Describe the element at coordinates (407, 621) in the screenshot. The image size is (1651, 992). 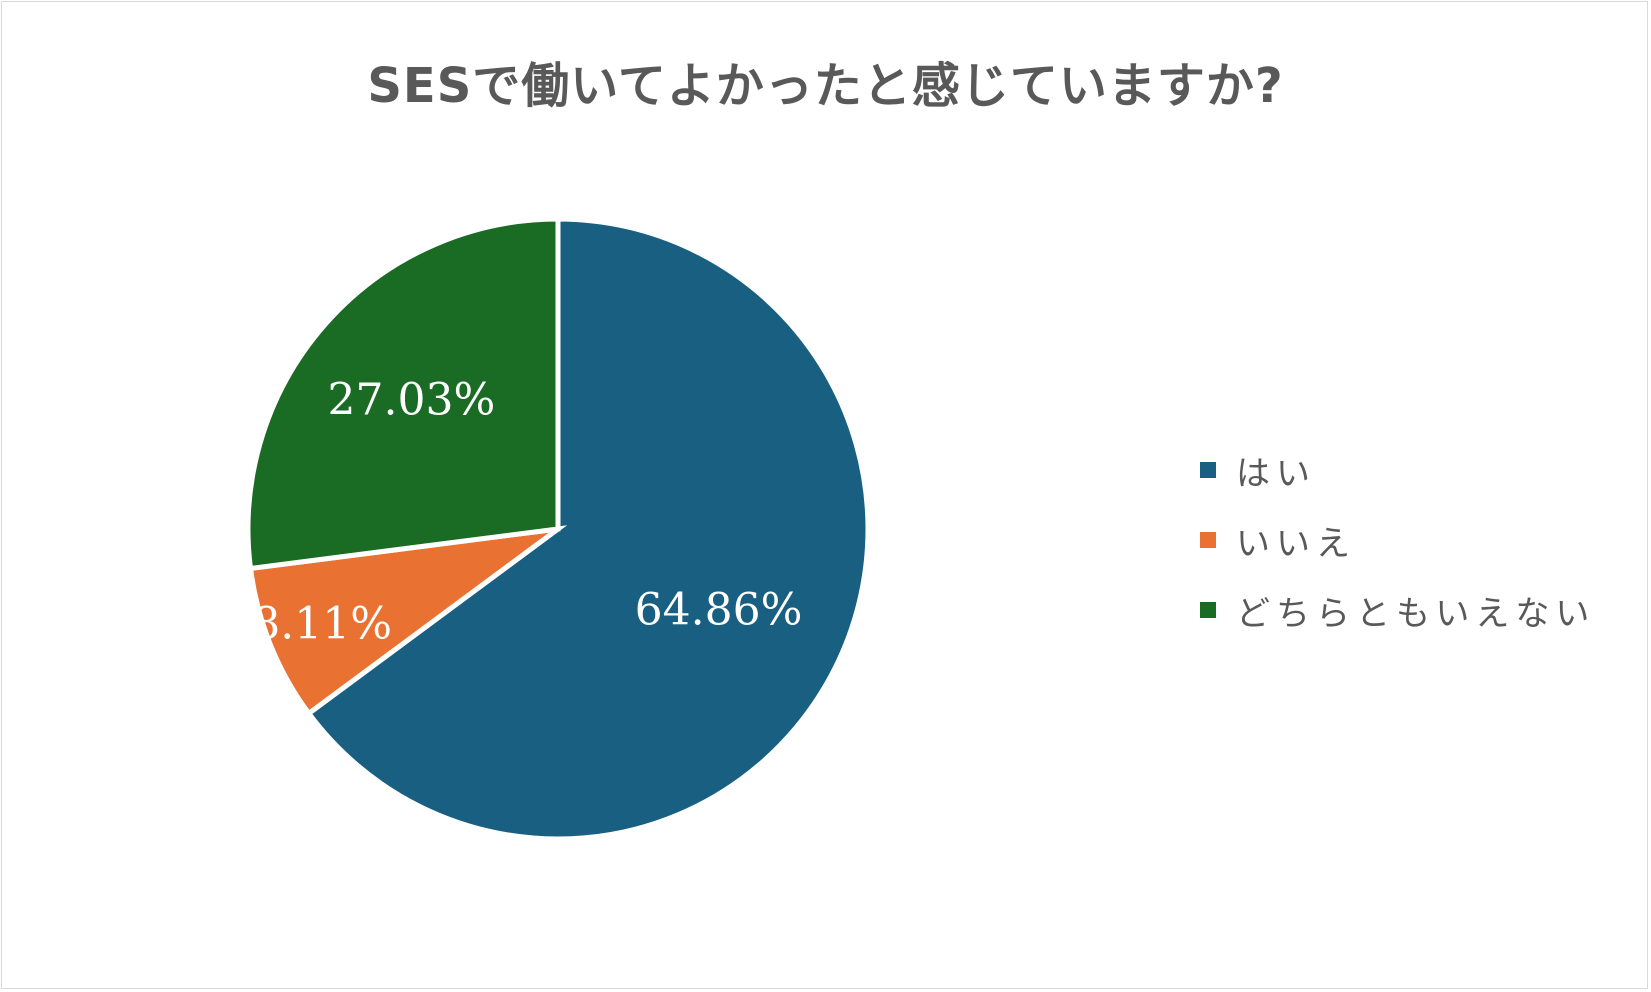
I see `pie-slice-no` at that location.